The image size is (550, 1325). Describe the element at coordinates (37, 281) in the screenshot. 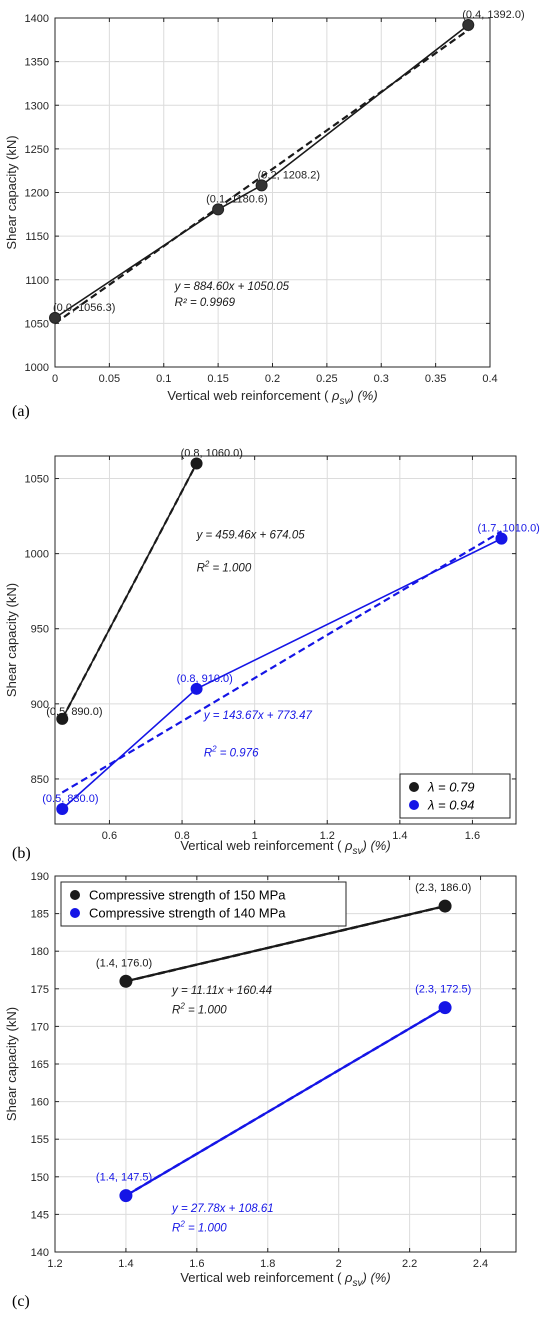

I see `y-tick-label: 1100` at that location.